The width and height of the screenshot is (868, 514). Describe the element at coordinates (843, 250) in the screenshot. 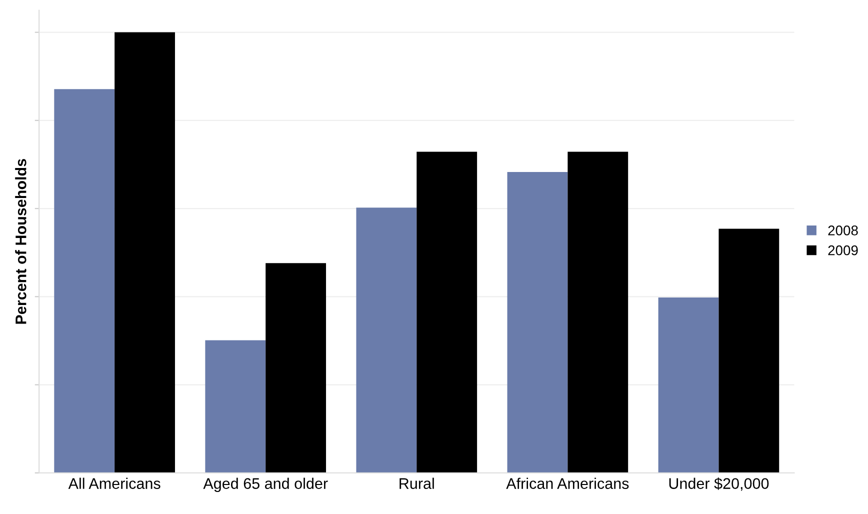

I see `legend-label: 2009` at that location.